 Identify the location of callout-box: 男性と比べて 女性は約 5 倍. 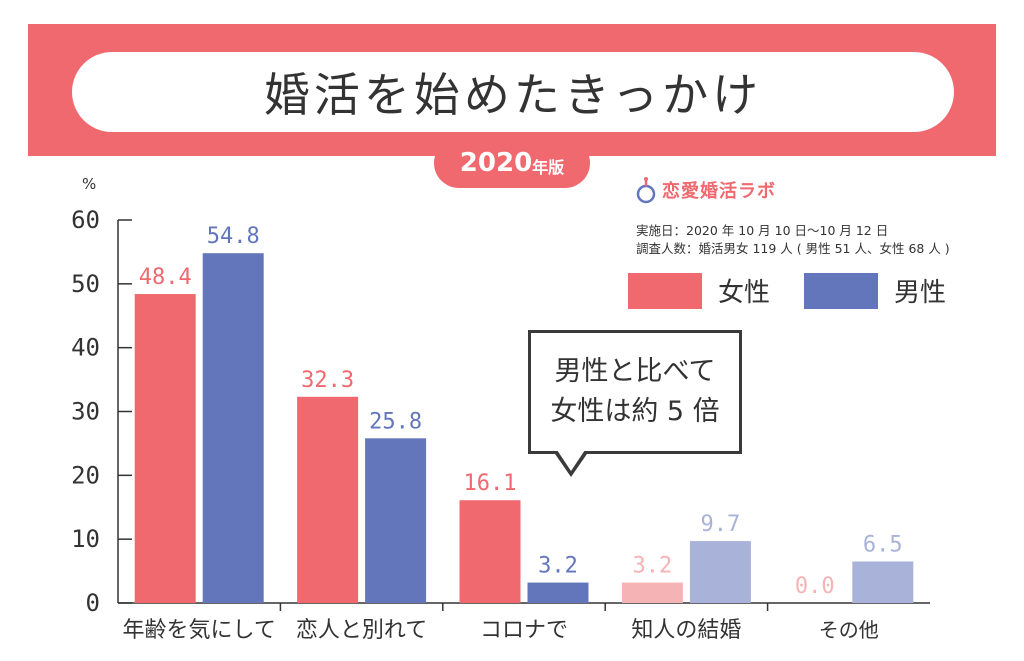
(635, 392).